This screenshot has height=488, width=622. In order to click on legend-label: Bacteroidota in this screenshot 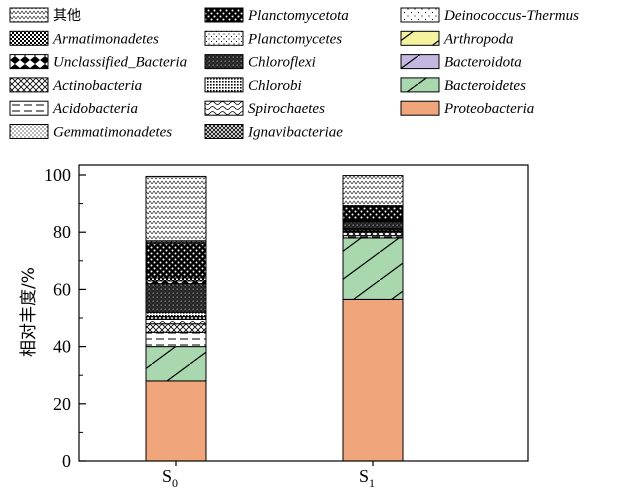, I will do `click(483, 63)`.